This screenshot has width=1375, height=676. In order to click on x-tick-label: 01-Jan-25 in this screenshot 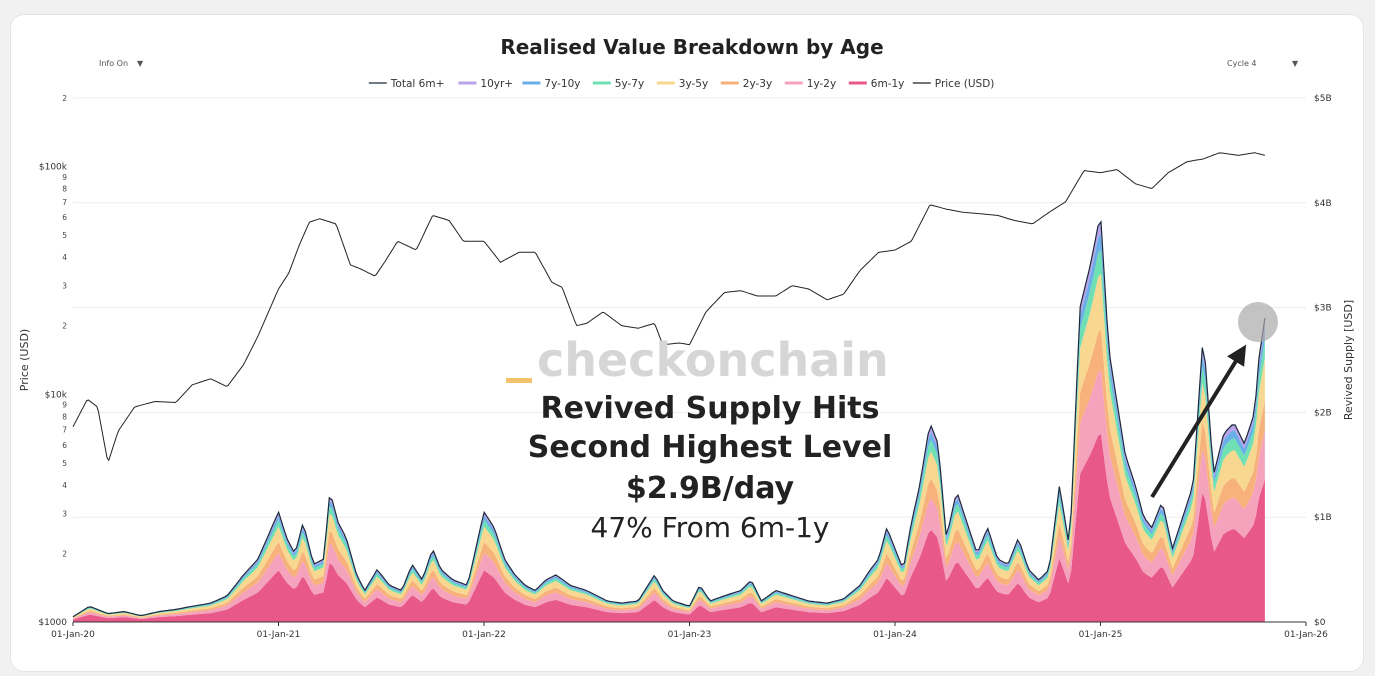, I will do `click(1101, 635)`.